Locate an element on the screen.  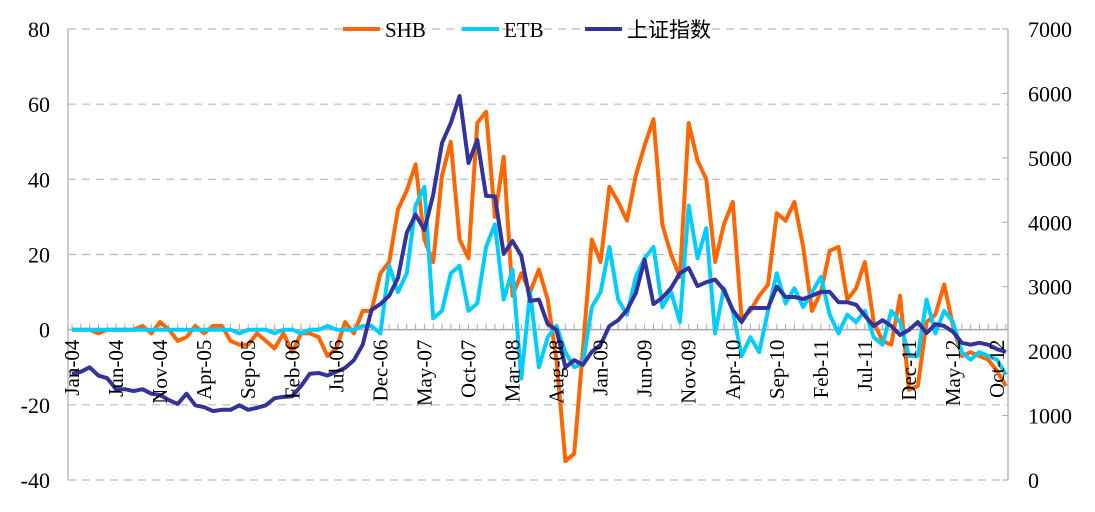
x-tick-label: Sep-10 is located at coordinates (777, 370).